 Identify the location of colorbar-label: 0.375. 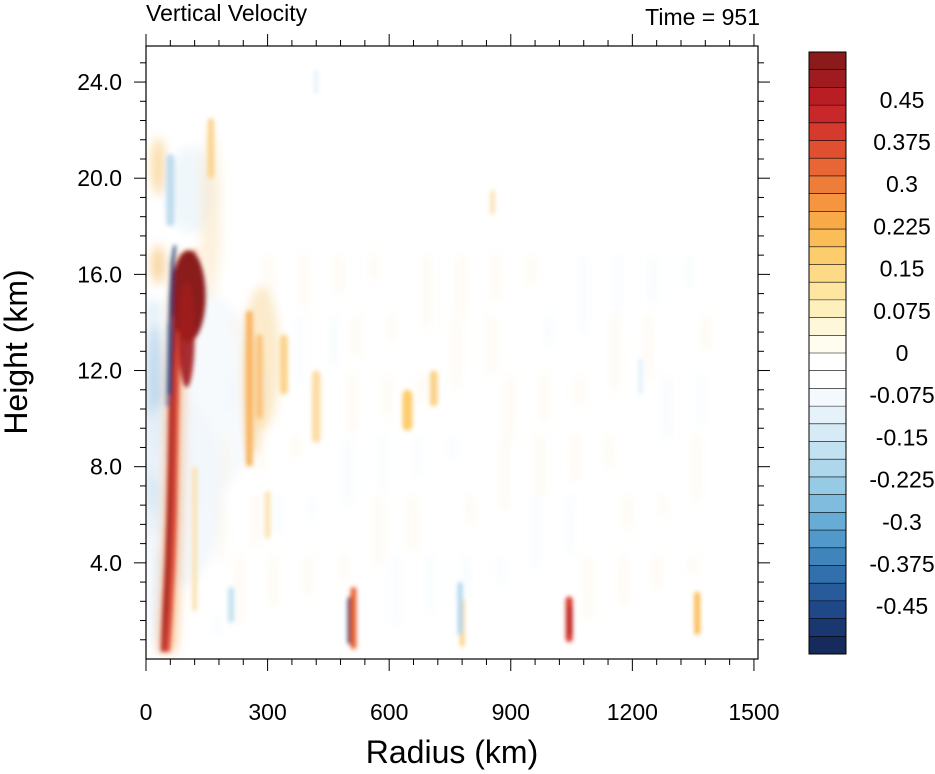
(902, 142).